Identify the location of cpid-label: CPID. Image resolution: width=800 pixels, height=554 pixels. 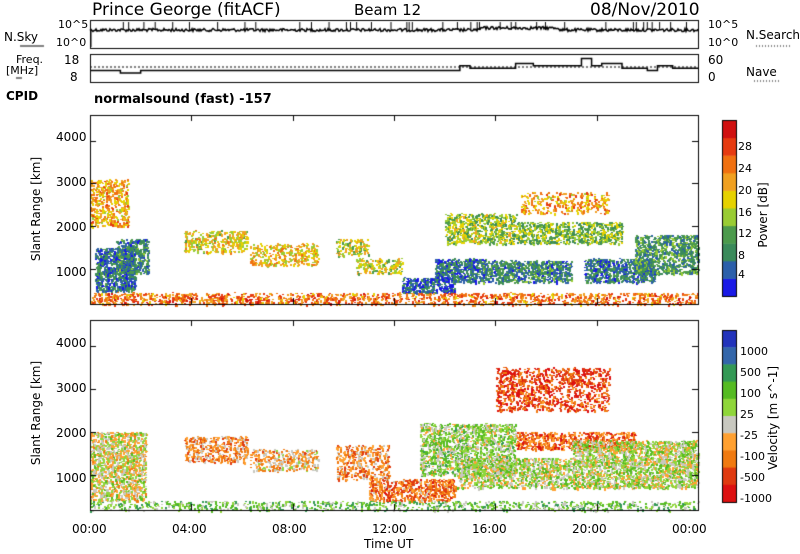
(22, 96).